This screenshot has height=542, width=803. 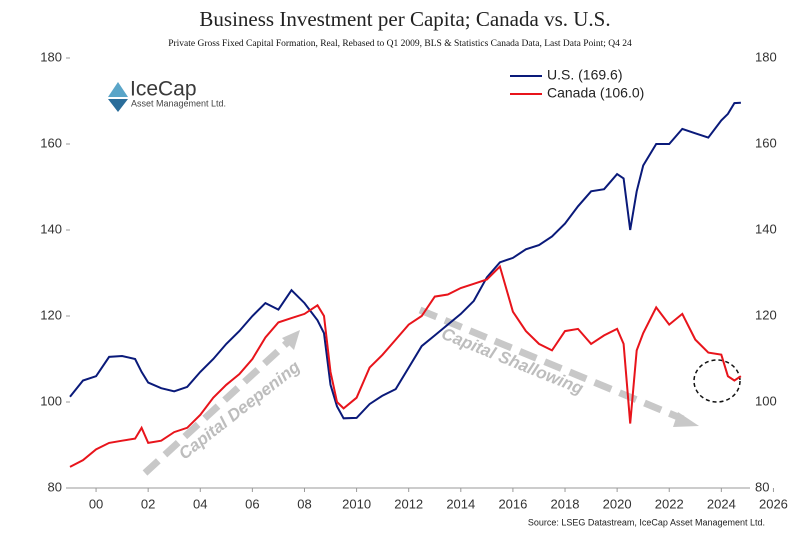 I want to click on y-tick-label: 180, so click(x=51, y=56).